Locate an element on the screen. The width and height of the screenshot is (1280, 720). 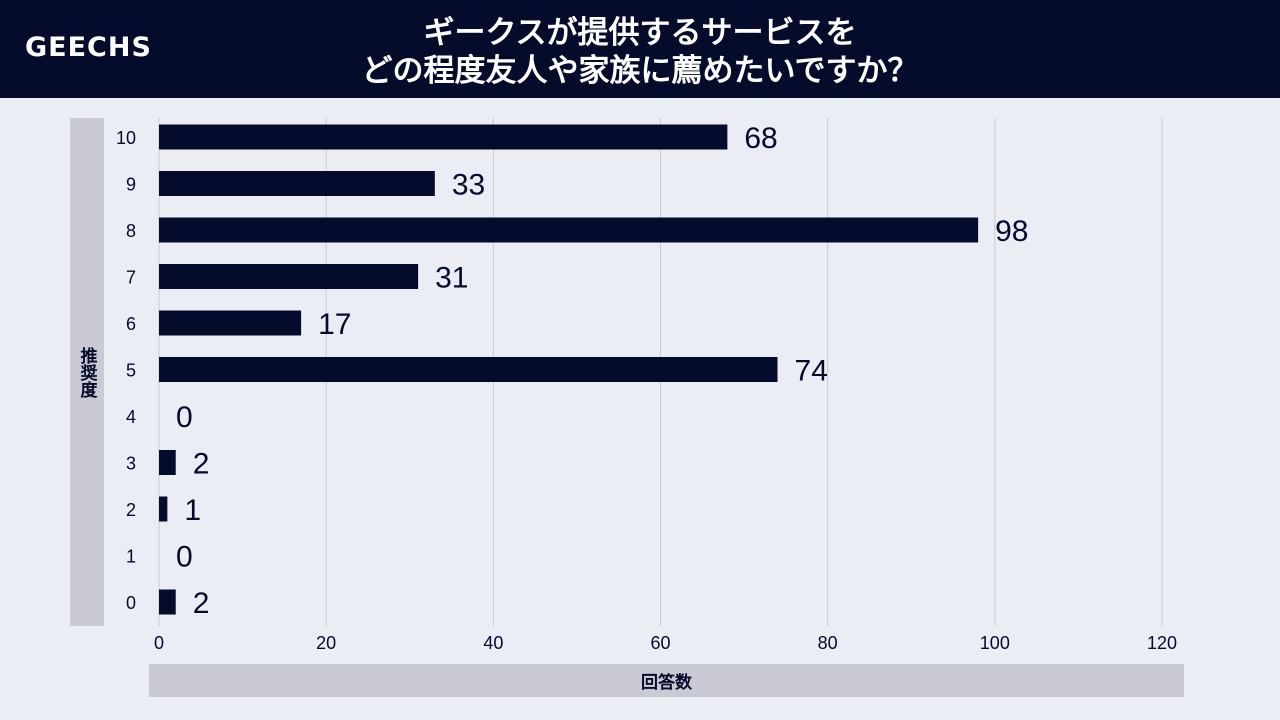
y-category-label: 6 is located at coordinates (131, 324).